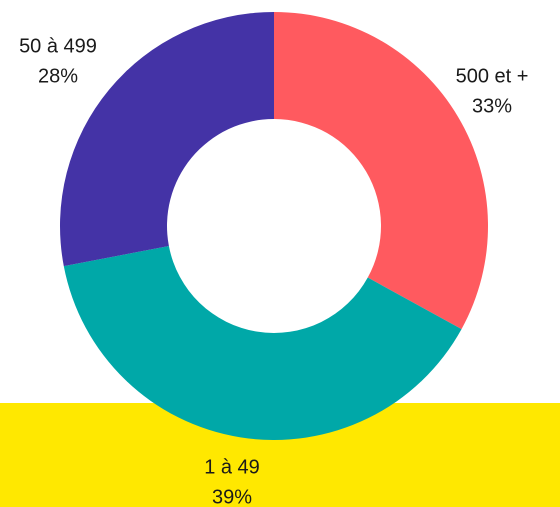  I want to click on value-label: 33%, so click(492, 106).